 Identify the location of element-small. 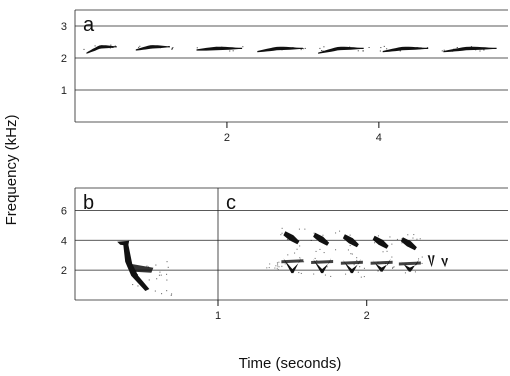
(431, 261).